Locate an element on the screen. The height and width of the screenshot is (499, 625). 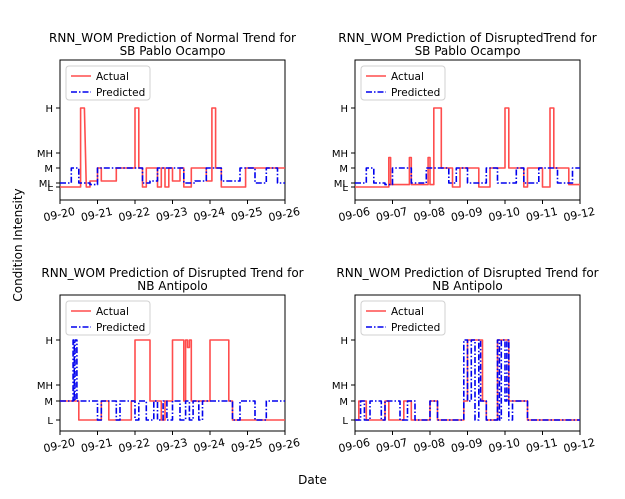
figure-y-axis-label: Condition Intensity is located at coordinates (18, 245).